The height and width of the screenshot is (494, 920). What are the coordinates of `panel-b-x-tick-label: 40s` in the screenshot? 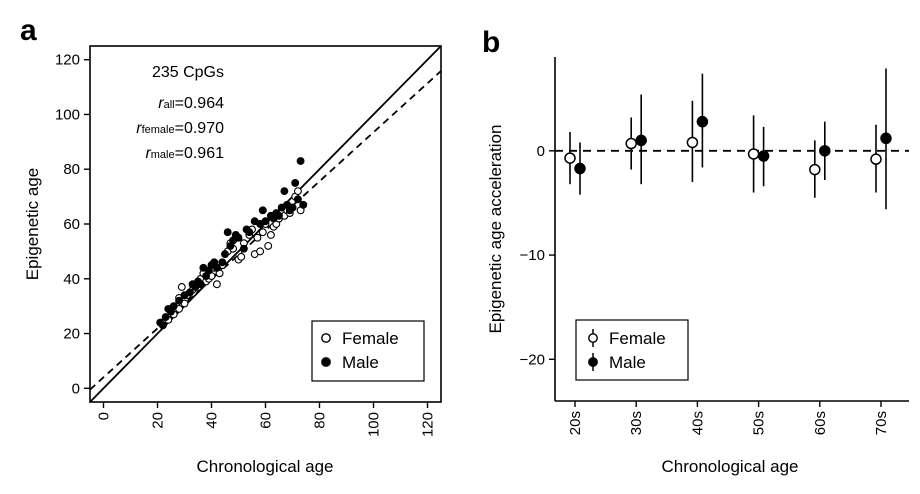 It's located at (697, 423).